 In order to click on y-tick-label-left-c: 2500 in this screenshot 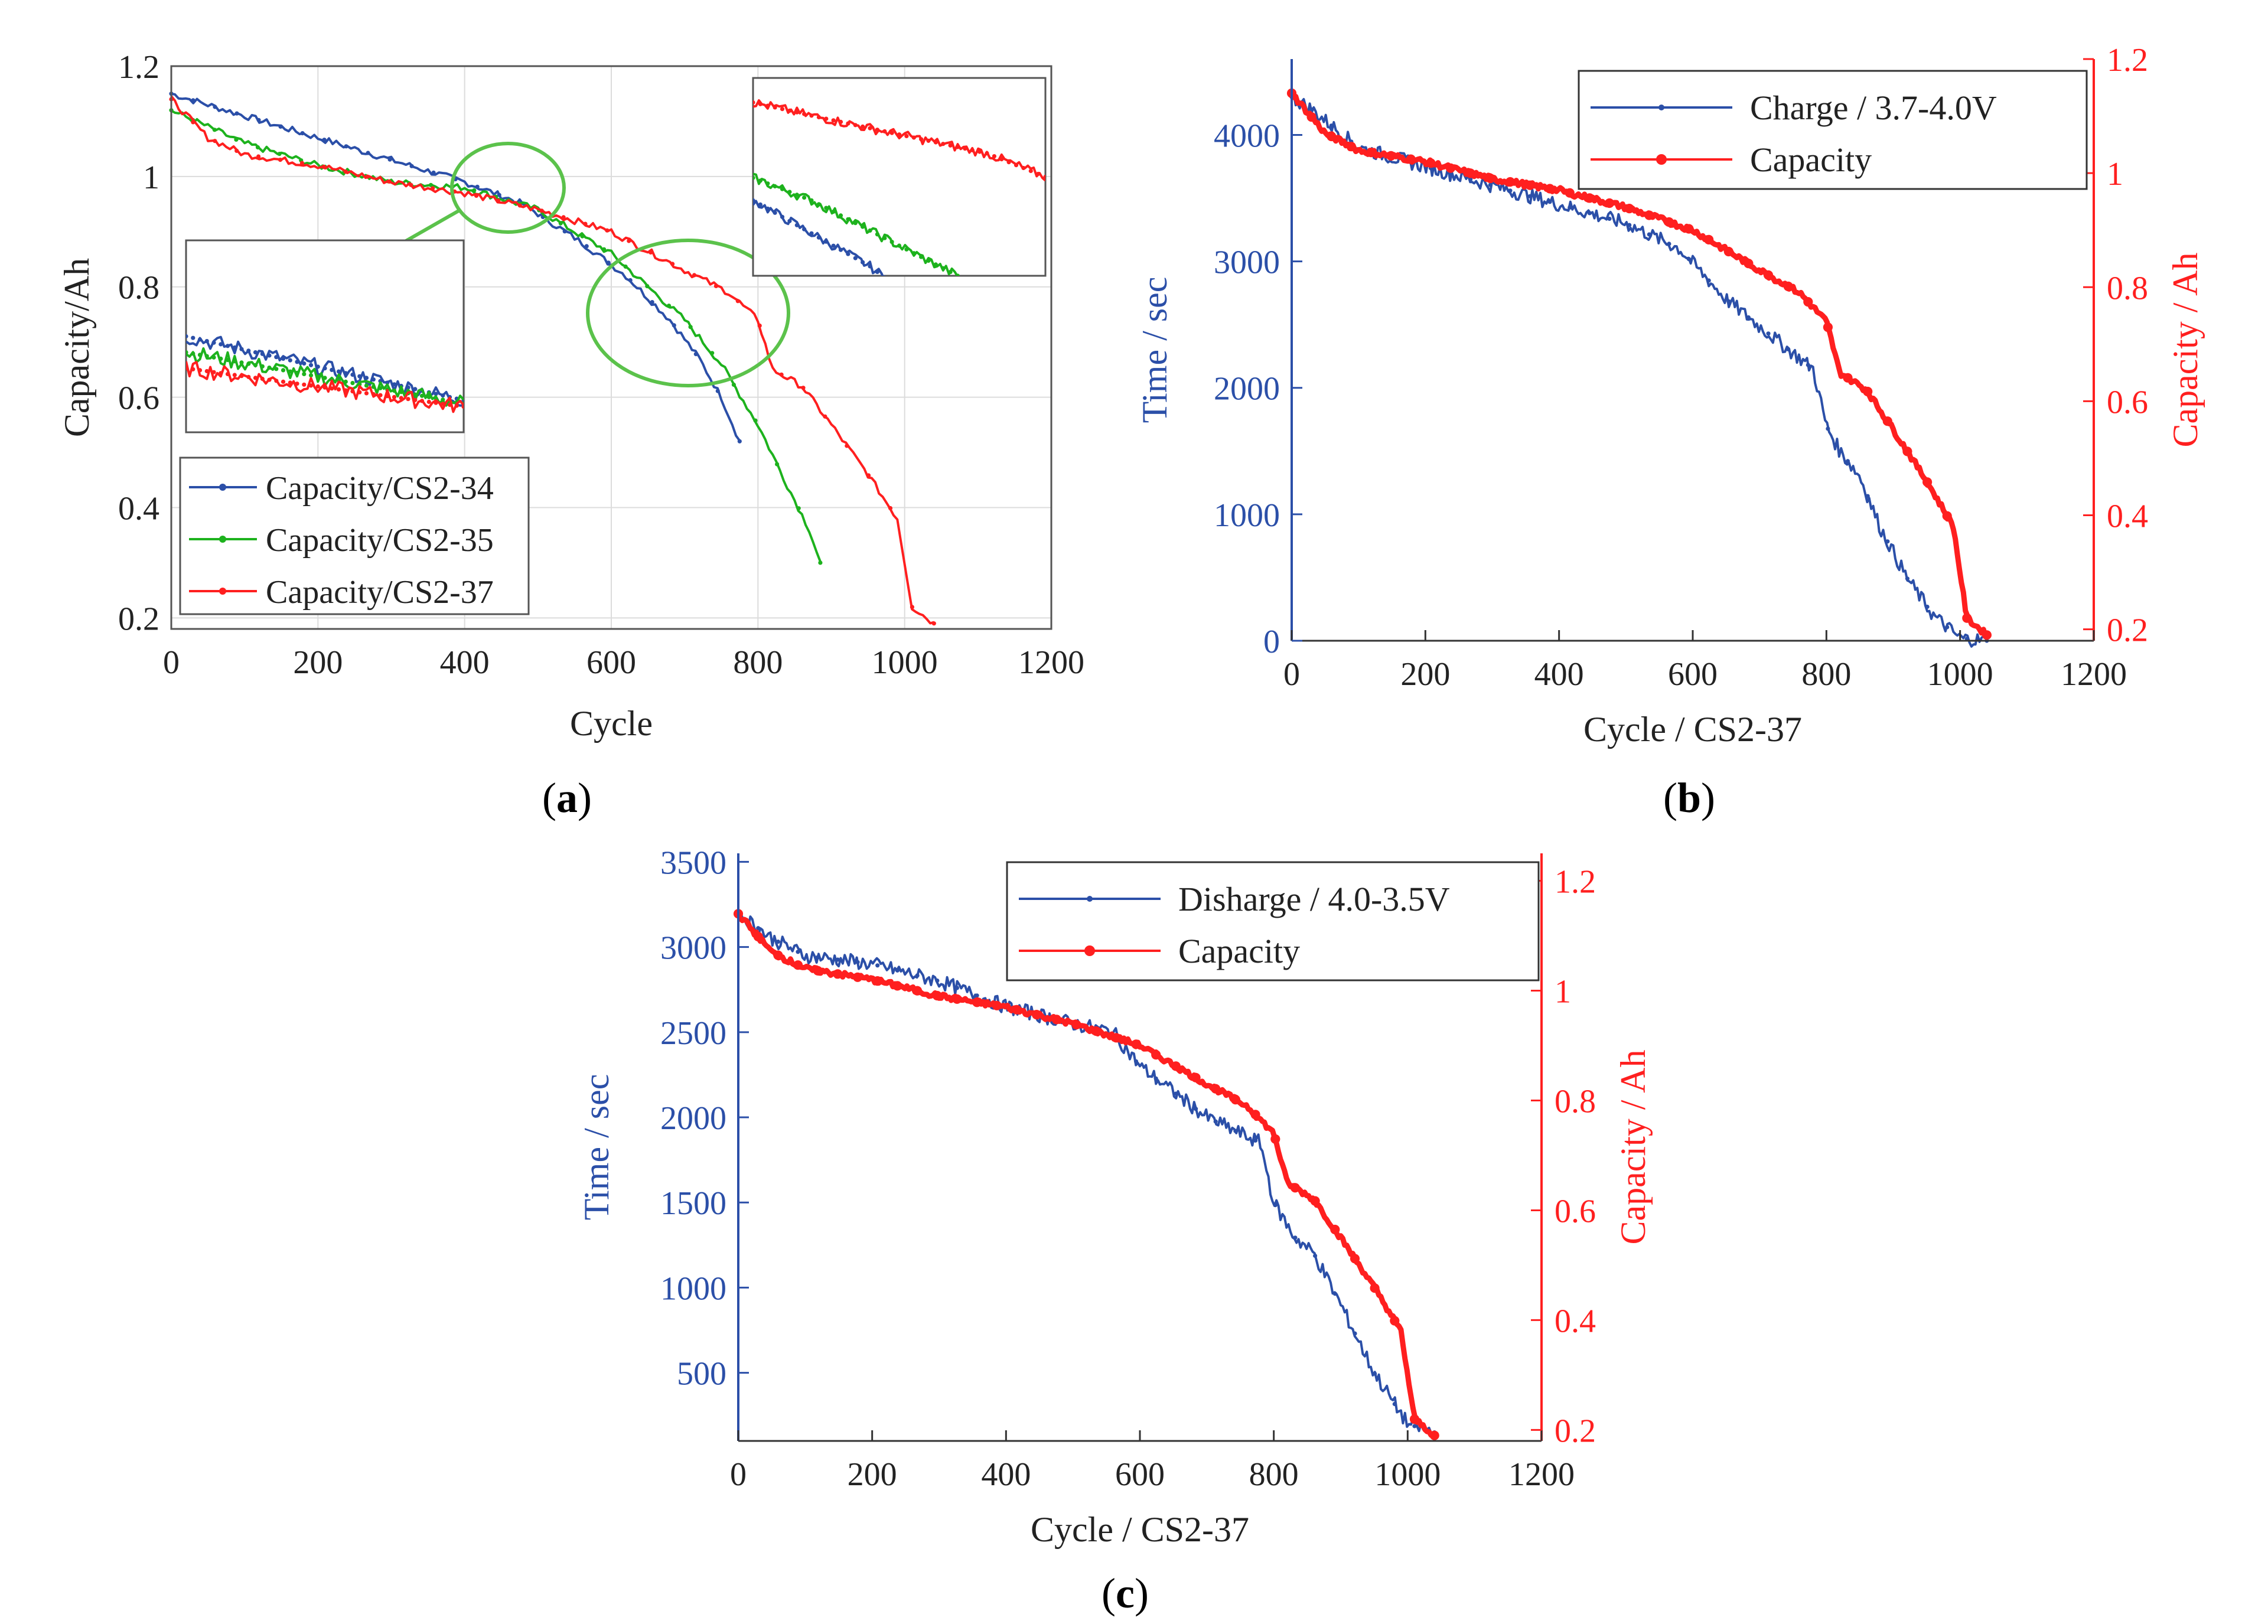, I will do `click(693, 1033)`.